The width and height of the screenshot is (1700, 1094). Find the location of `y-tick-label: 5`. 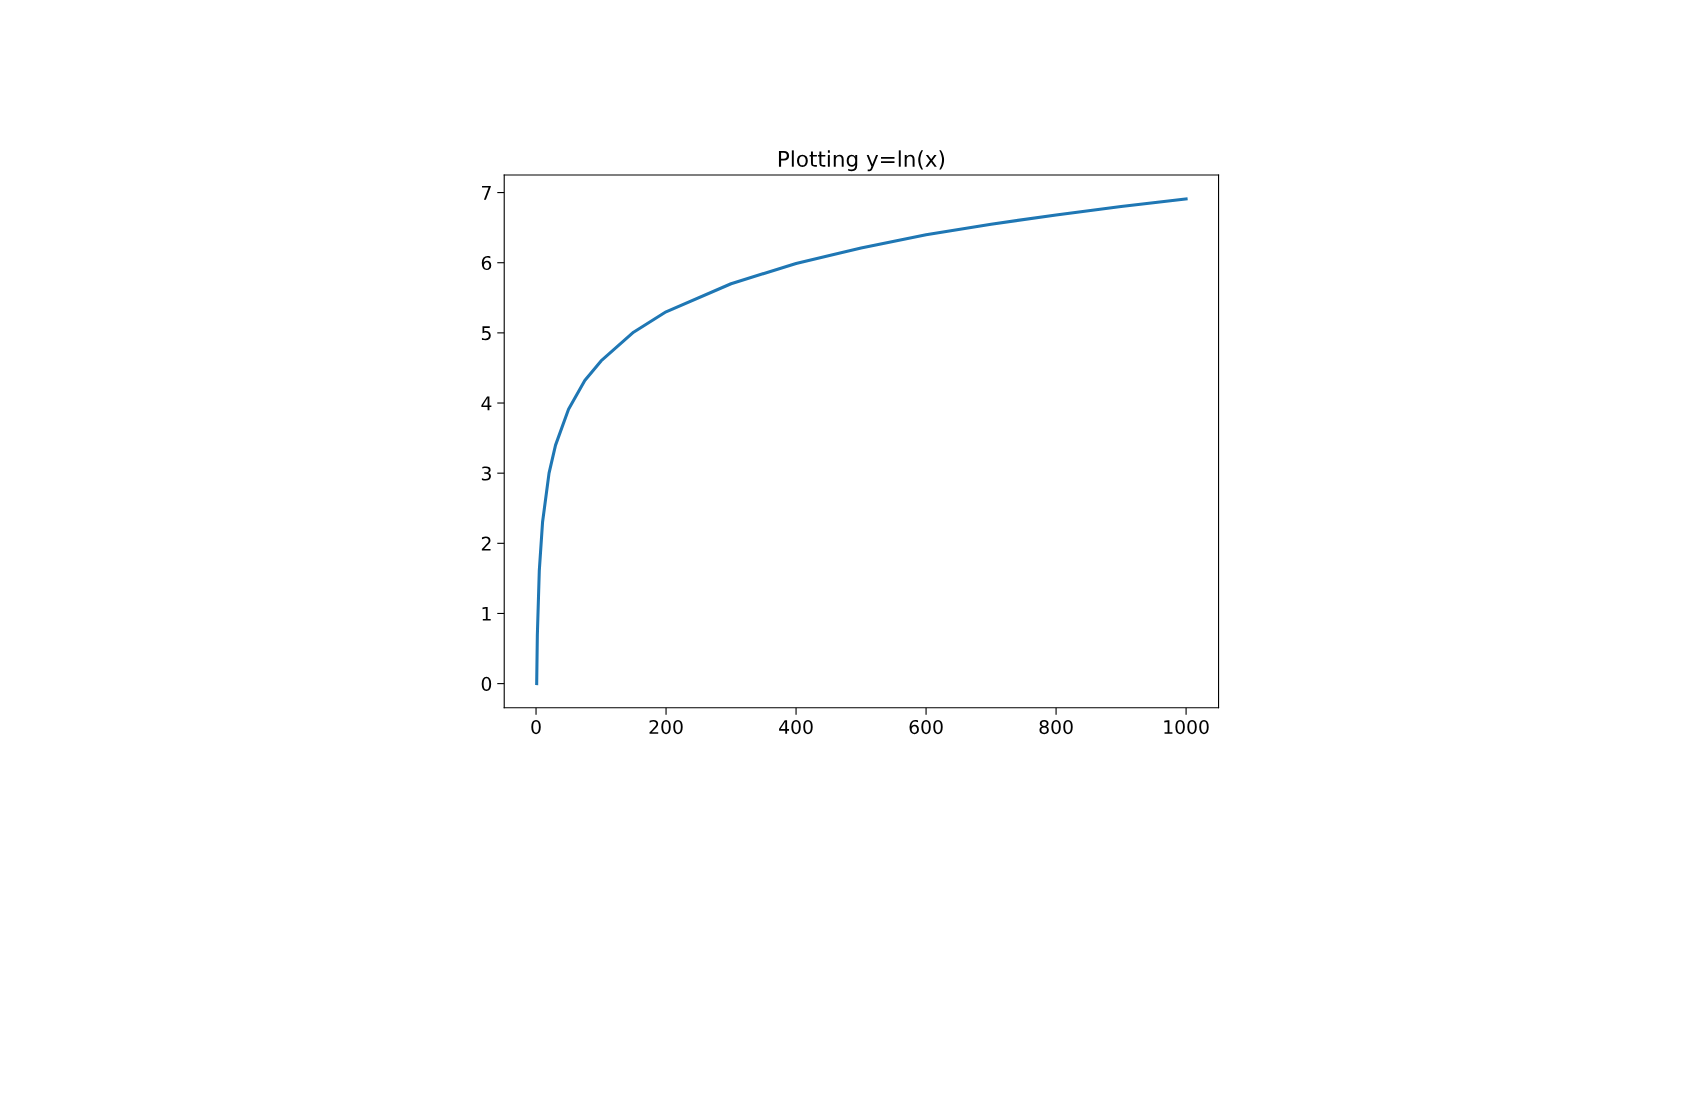

y-tick-label: 5 is located at coordinates (486, 333).